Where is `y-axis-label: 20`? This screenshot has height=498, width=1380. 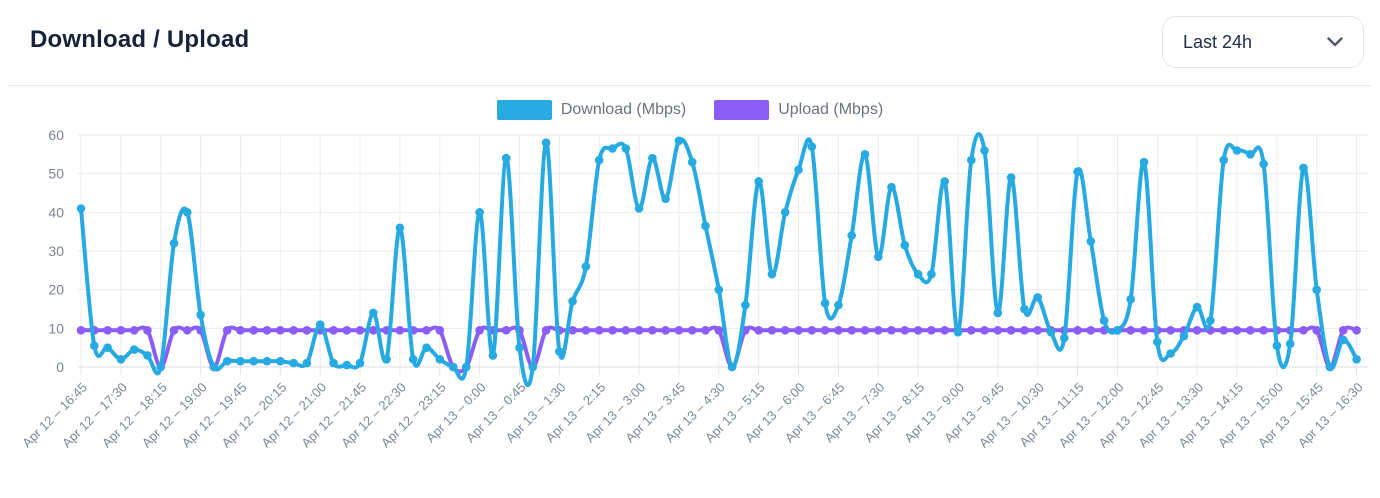
y-axis-label: 20 is located at coordinates (56, 290).